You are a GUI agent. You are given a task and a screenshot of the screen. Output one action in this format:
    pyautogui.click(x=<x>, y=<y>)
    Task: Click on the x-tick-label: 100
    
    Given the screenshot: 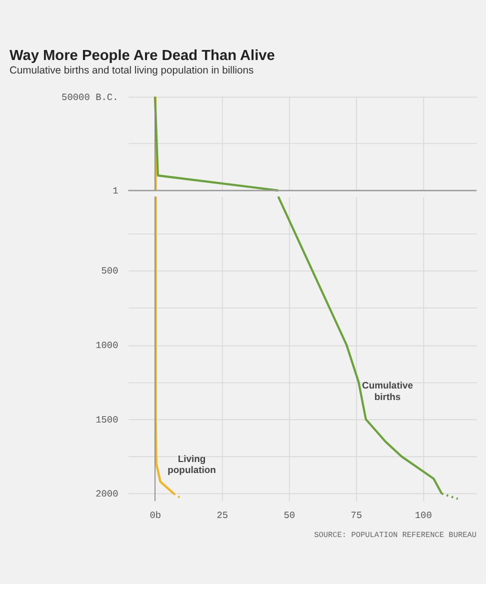 What is the action you would take?
    pyautogui.click(x=423, y=515)
    